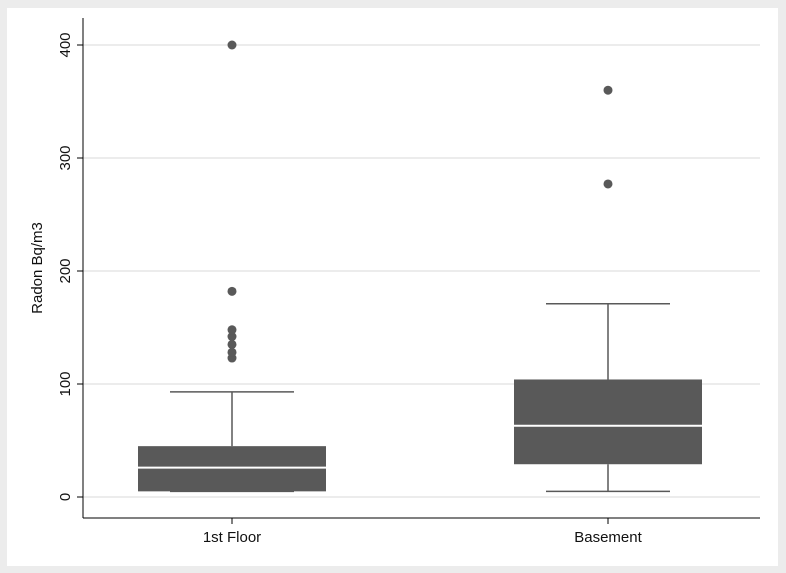  I want to click on y-tick-label-100: 100, so click(65, 383).